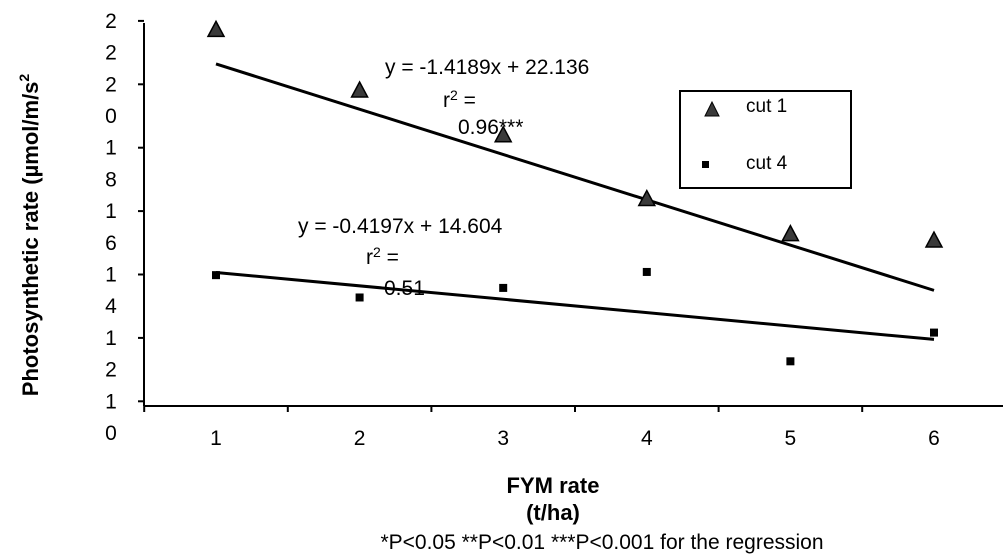 The image size is (1003, 557). I want to click on cut4-equation: y = -0.4197x + 14.604, so click(400, 226).